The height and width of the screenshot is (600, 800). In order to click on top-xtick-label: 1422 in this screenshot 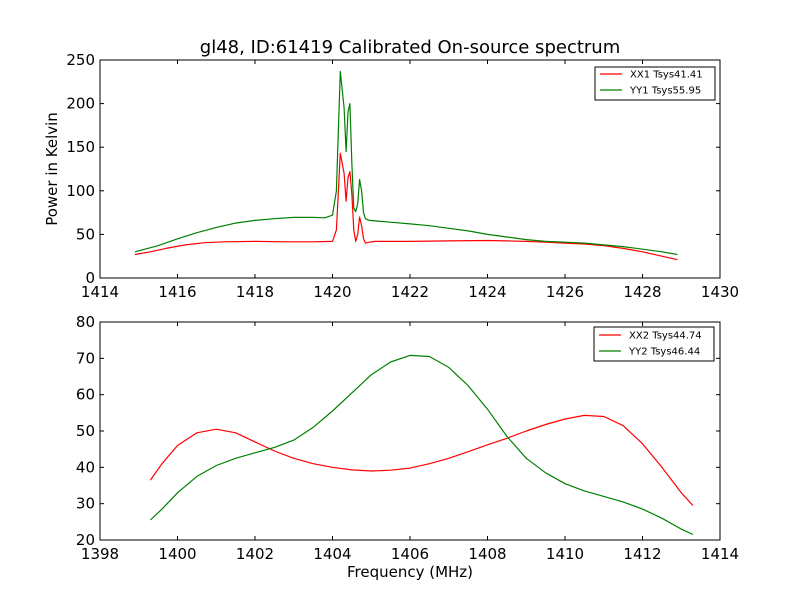, I will do `click(410, 292)`.